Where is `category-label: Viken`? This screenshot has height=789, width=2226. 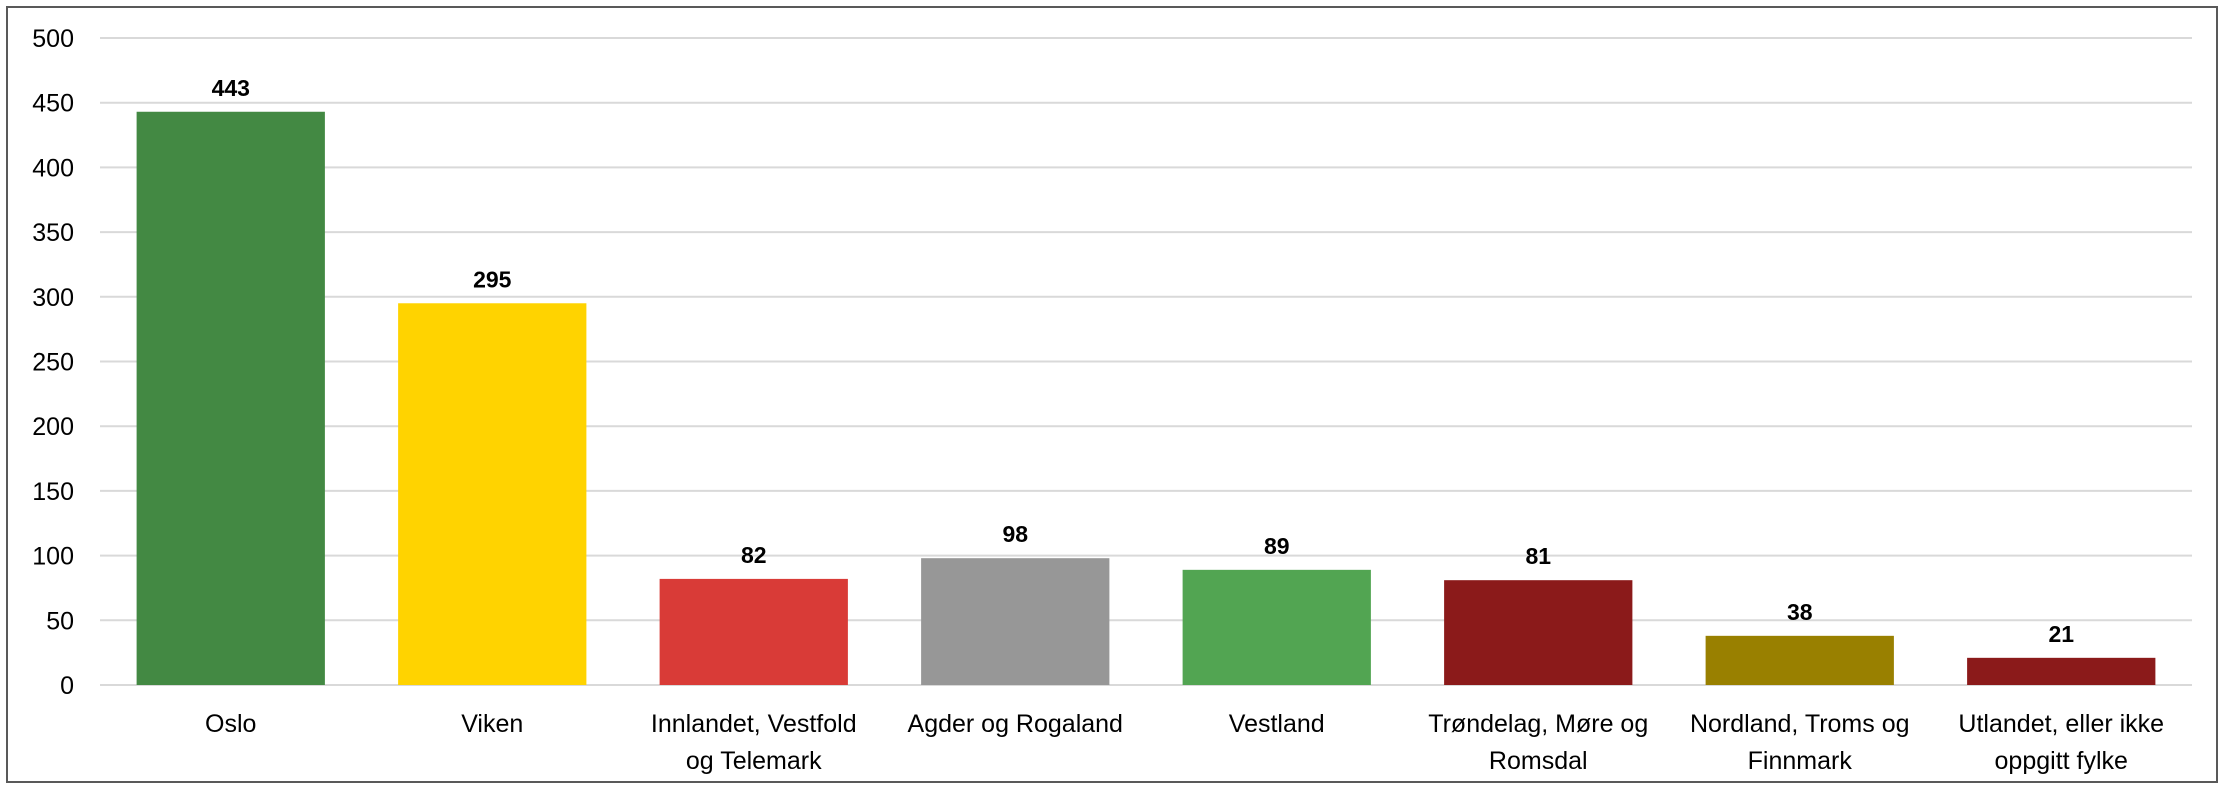
category-label: Viken is located at coordinates (492, 724).